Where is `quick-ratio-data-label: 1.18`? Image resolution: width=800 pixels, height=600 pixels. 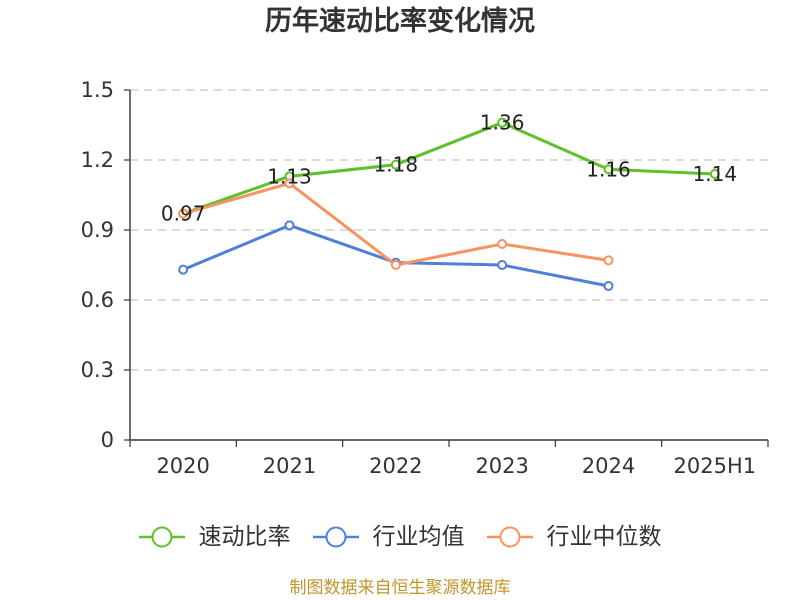
quick-ratio-data-label: 1.18 is located at coordinates (396, 165).